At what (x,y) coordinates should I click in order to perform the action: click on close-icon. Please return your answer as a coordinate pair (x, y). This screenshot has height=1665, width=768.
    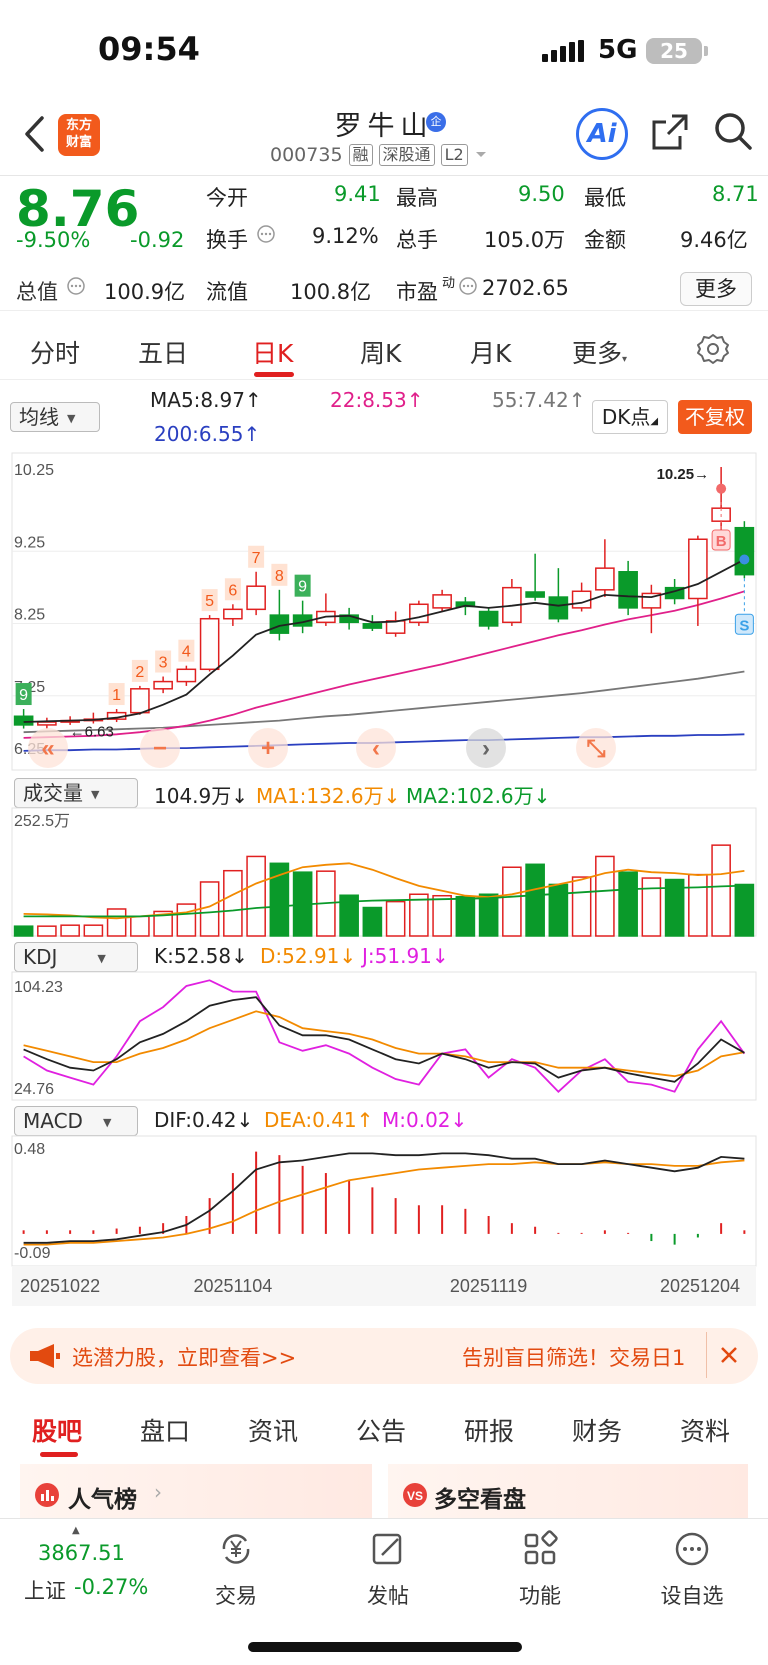
    Looking at the image, I should click on (729, 1355).